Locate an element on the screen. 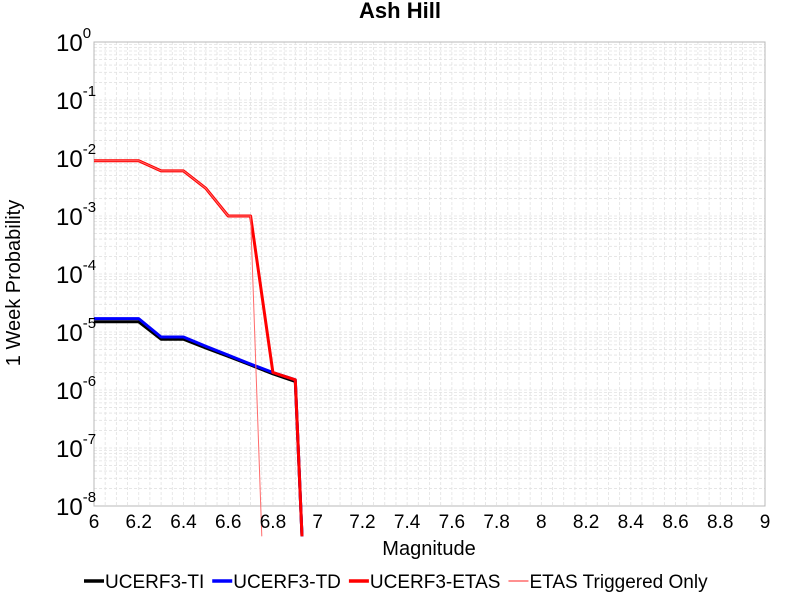  x-tick-label: 9 is located at coordinates (765, 522).